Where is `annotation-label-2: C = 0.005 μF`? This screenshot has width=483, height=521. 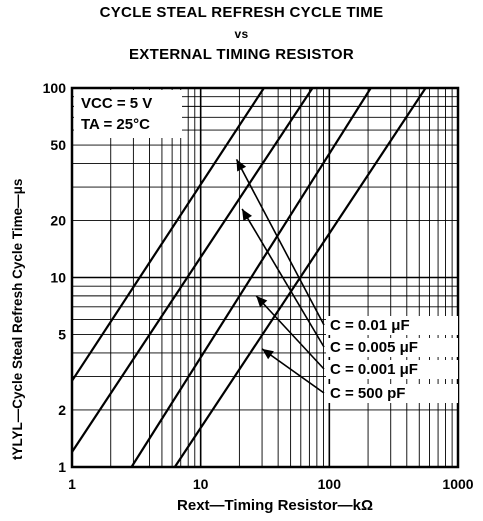
annotation-label-2: C = 0.005 μF is located at coordinates (374, 347).